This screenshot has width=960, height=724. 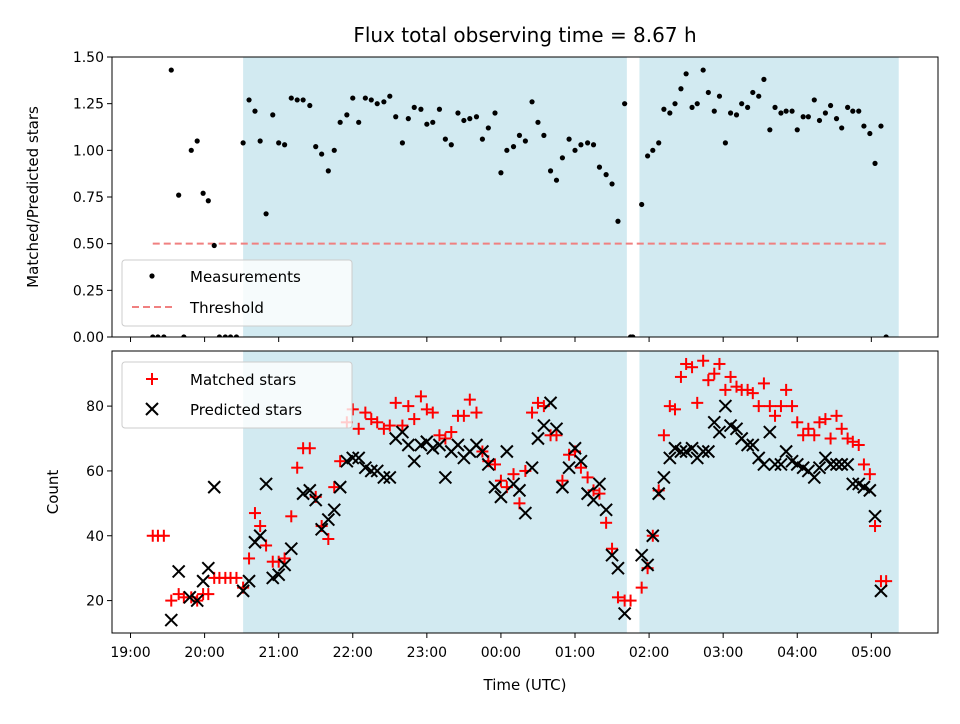 I want to click on x-tick-label: 22:00, so click(x=353, y=653).